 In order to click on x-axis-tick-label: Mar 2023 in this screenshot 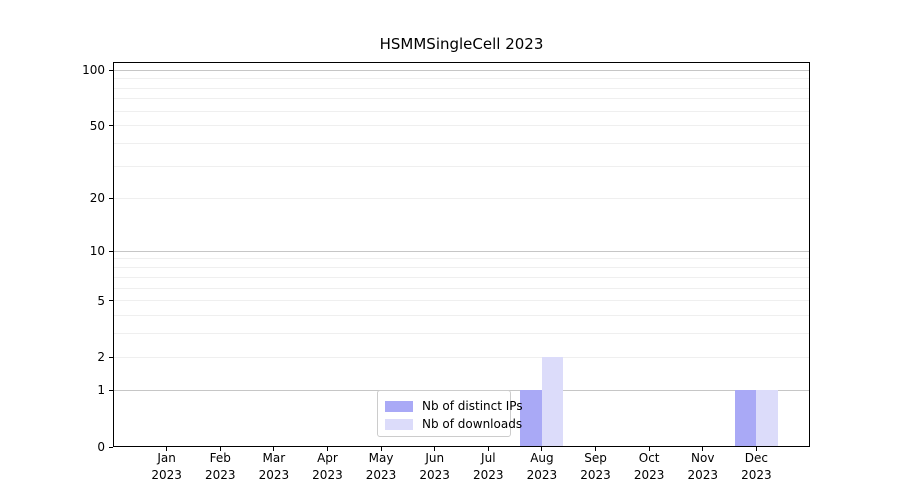, I will do `click(274, 466)`.